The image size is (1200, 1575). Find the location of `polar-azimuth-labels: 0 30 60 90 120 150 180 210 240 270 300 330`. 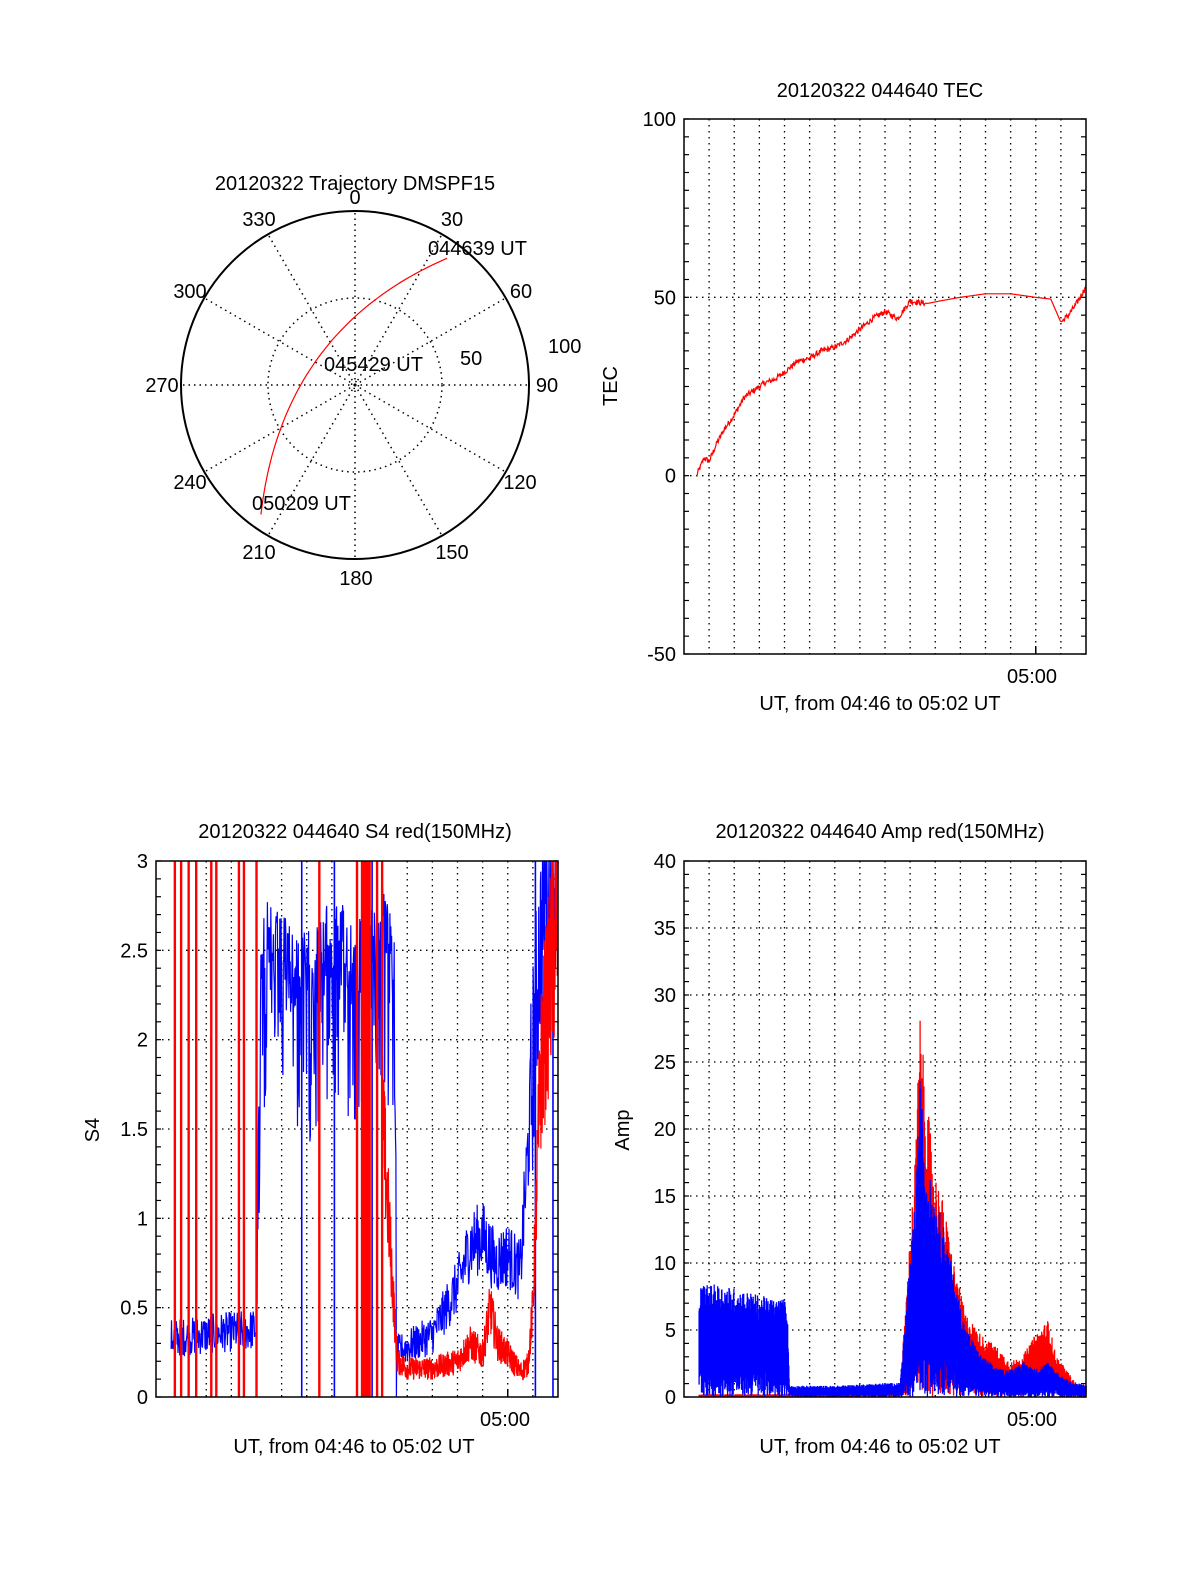

polar-azimuth-labels: 0 30 60 90 120 150 180 210 240 270 300 330 is located at coordinates (351, 388).